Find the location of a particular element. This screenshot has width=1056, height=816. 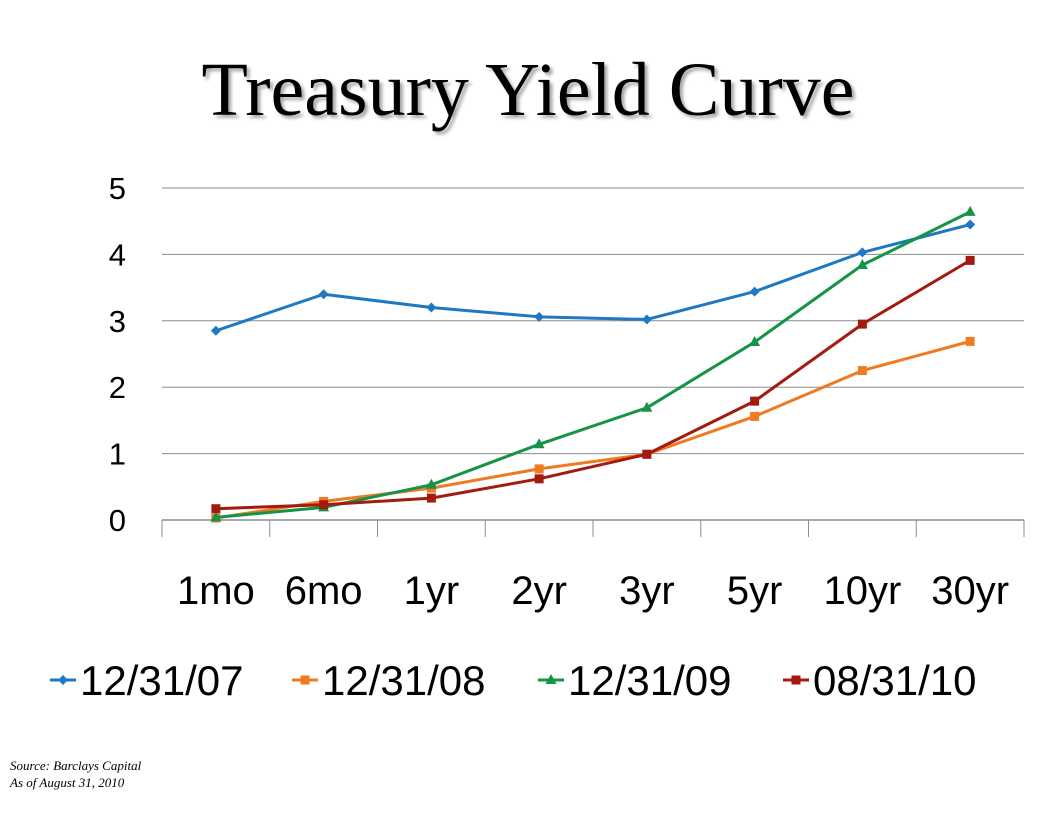

x-tick-label: 3yr is located at coordinates (647, 591).